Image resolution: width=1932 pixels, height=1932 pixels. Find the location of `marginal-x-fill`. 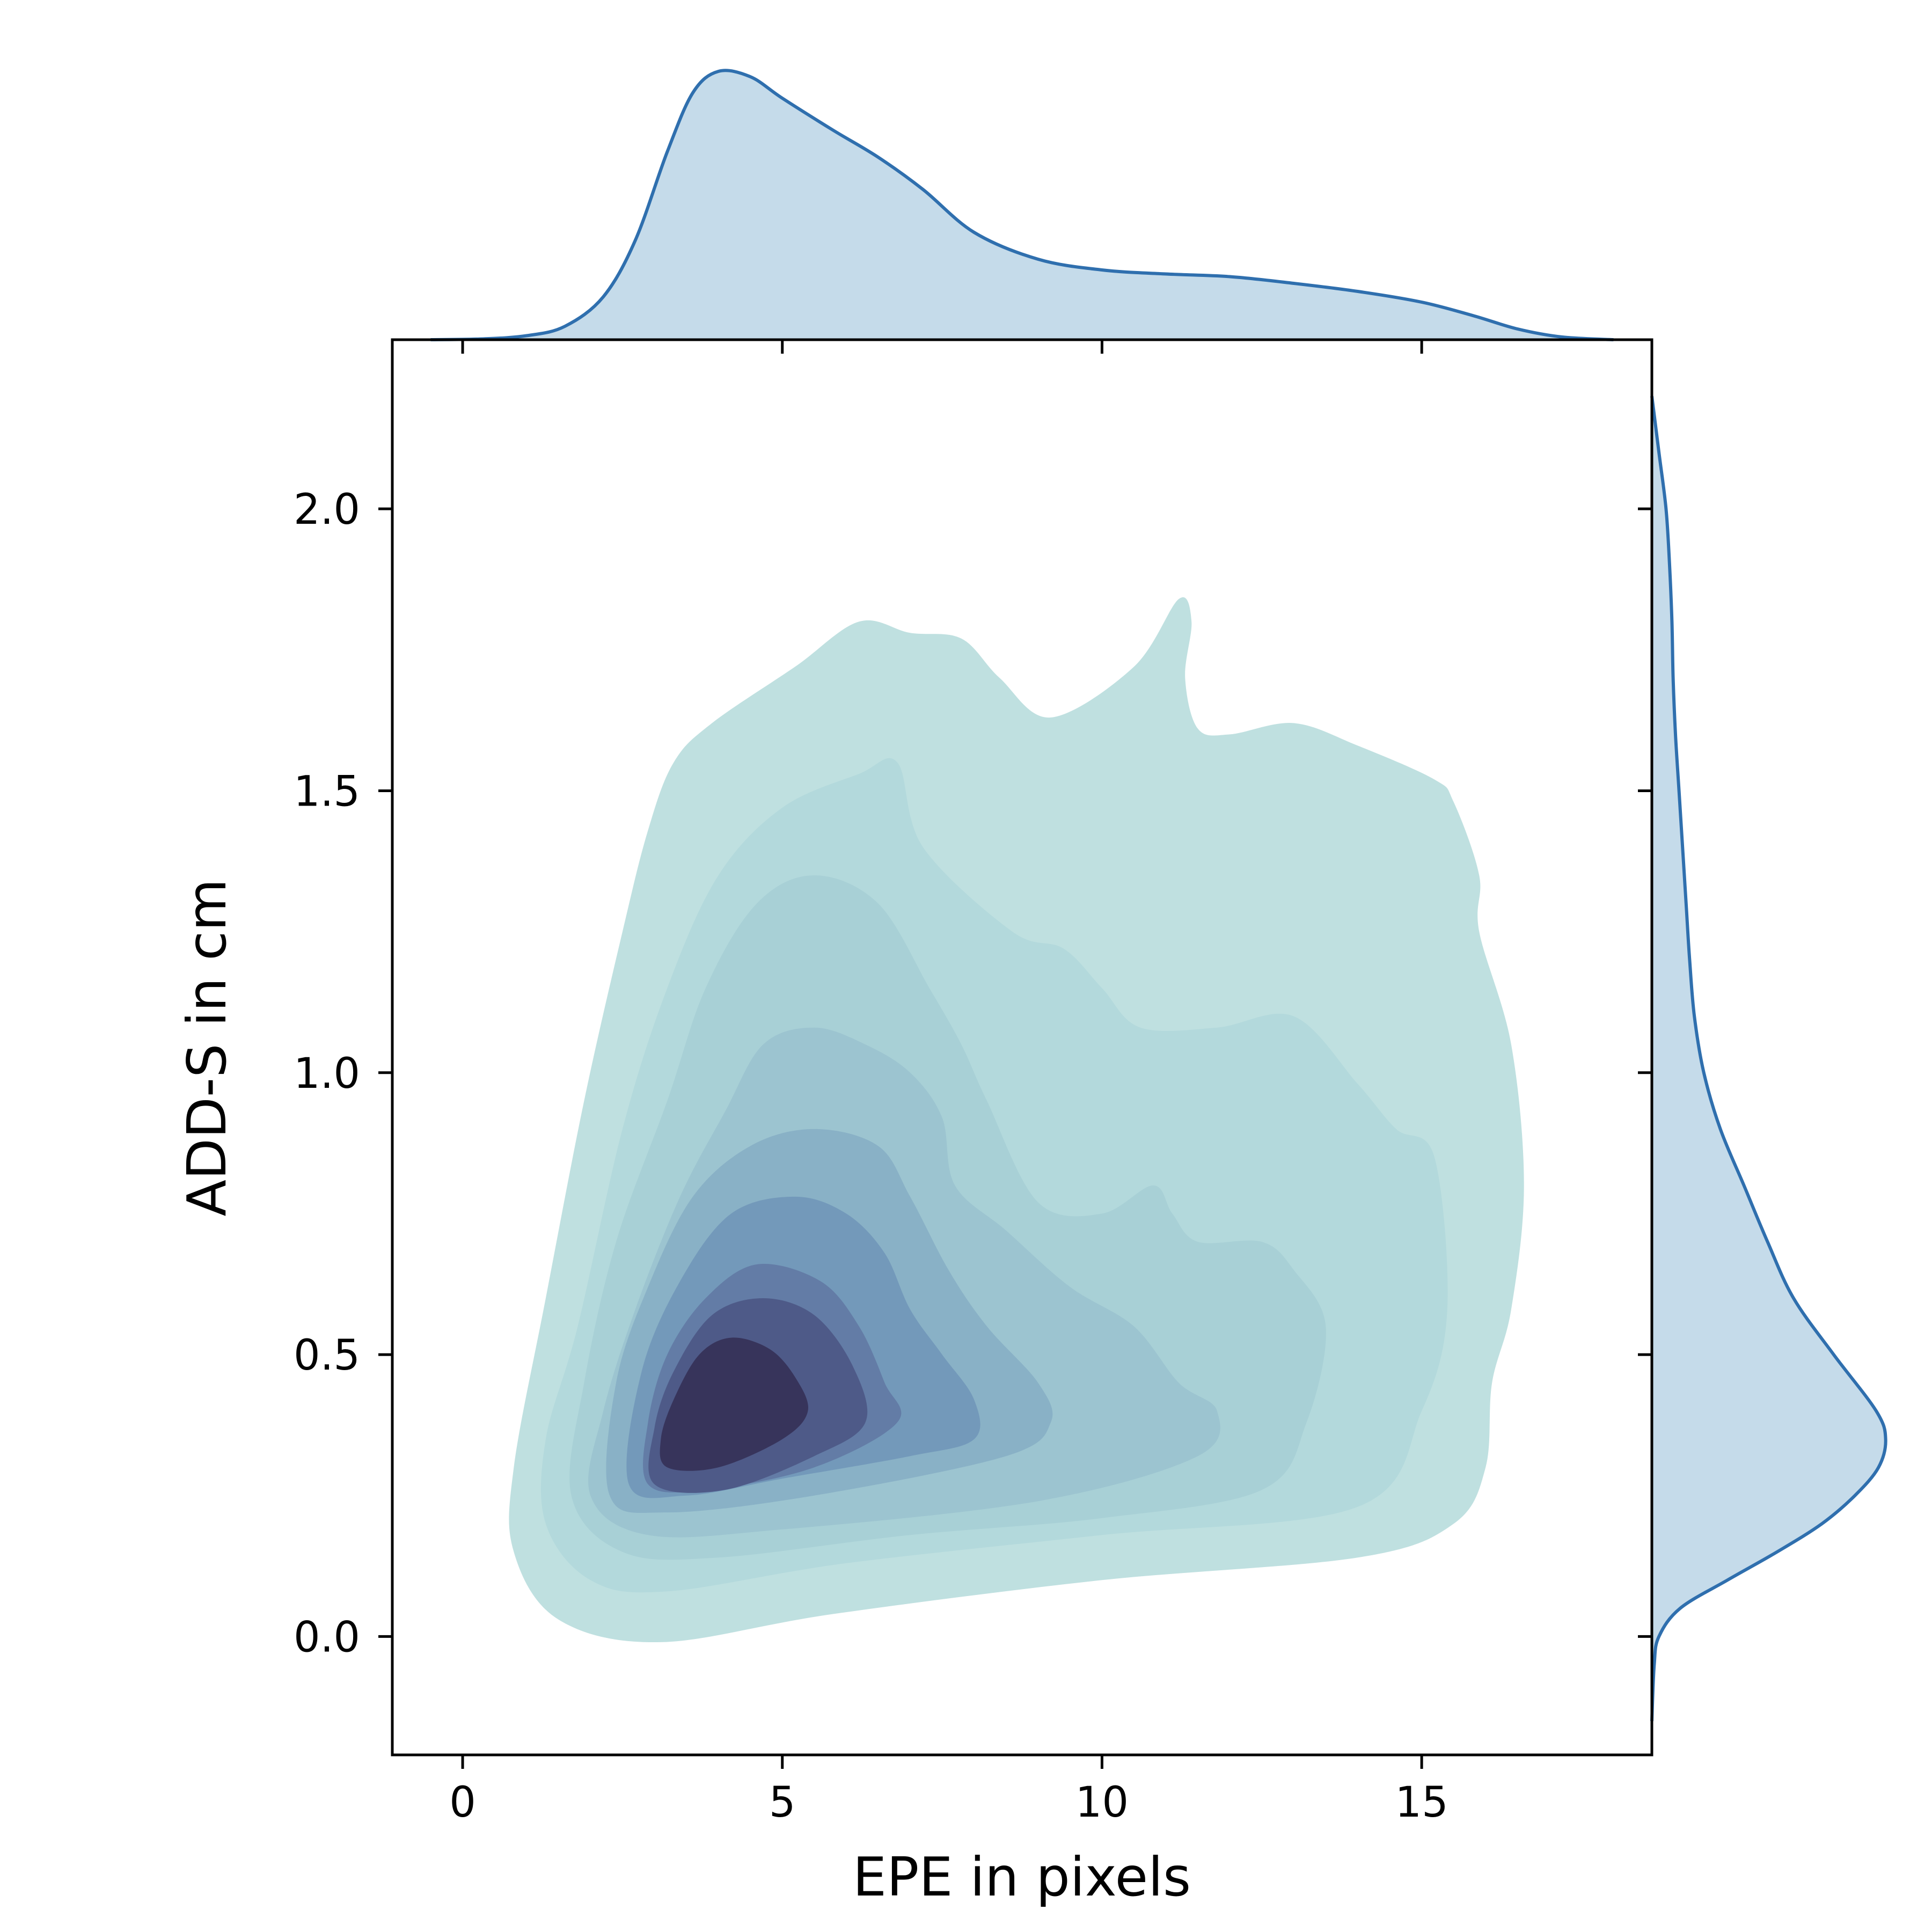

marginal-x-fill is located at coordinates (1022, 205).